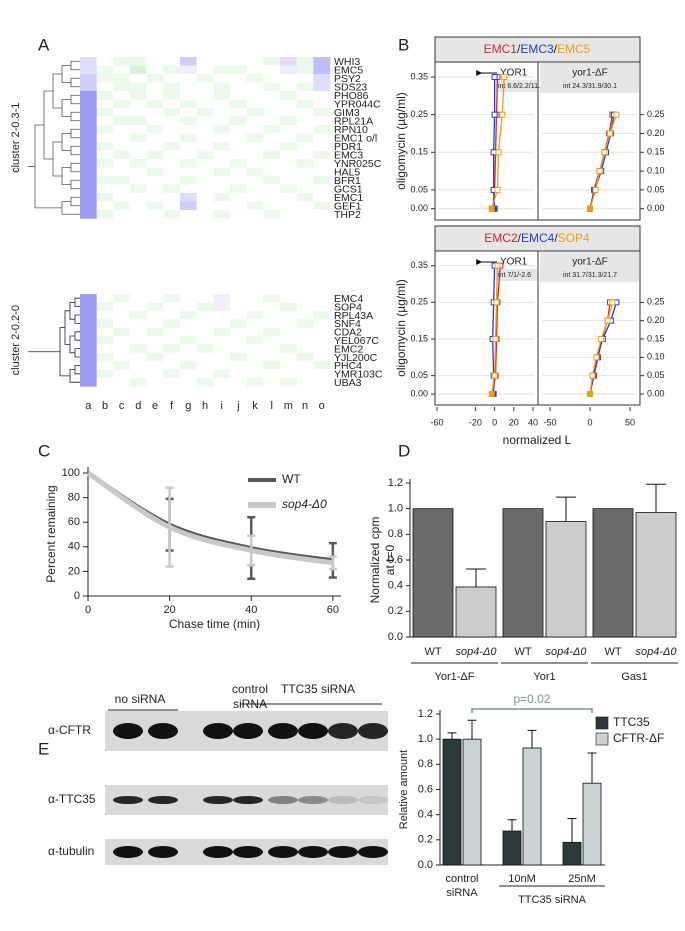 The height and width of the screenshot is (931, 685). Describe the element at coordinates (353, 122) in the screenshot. I see `row-label: RPL21A` at that location.